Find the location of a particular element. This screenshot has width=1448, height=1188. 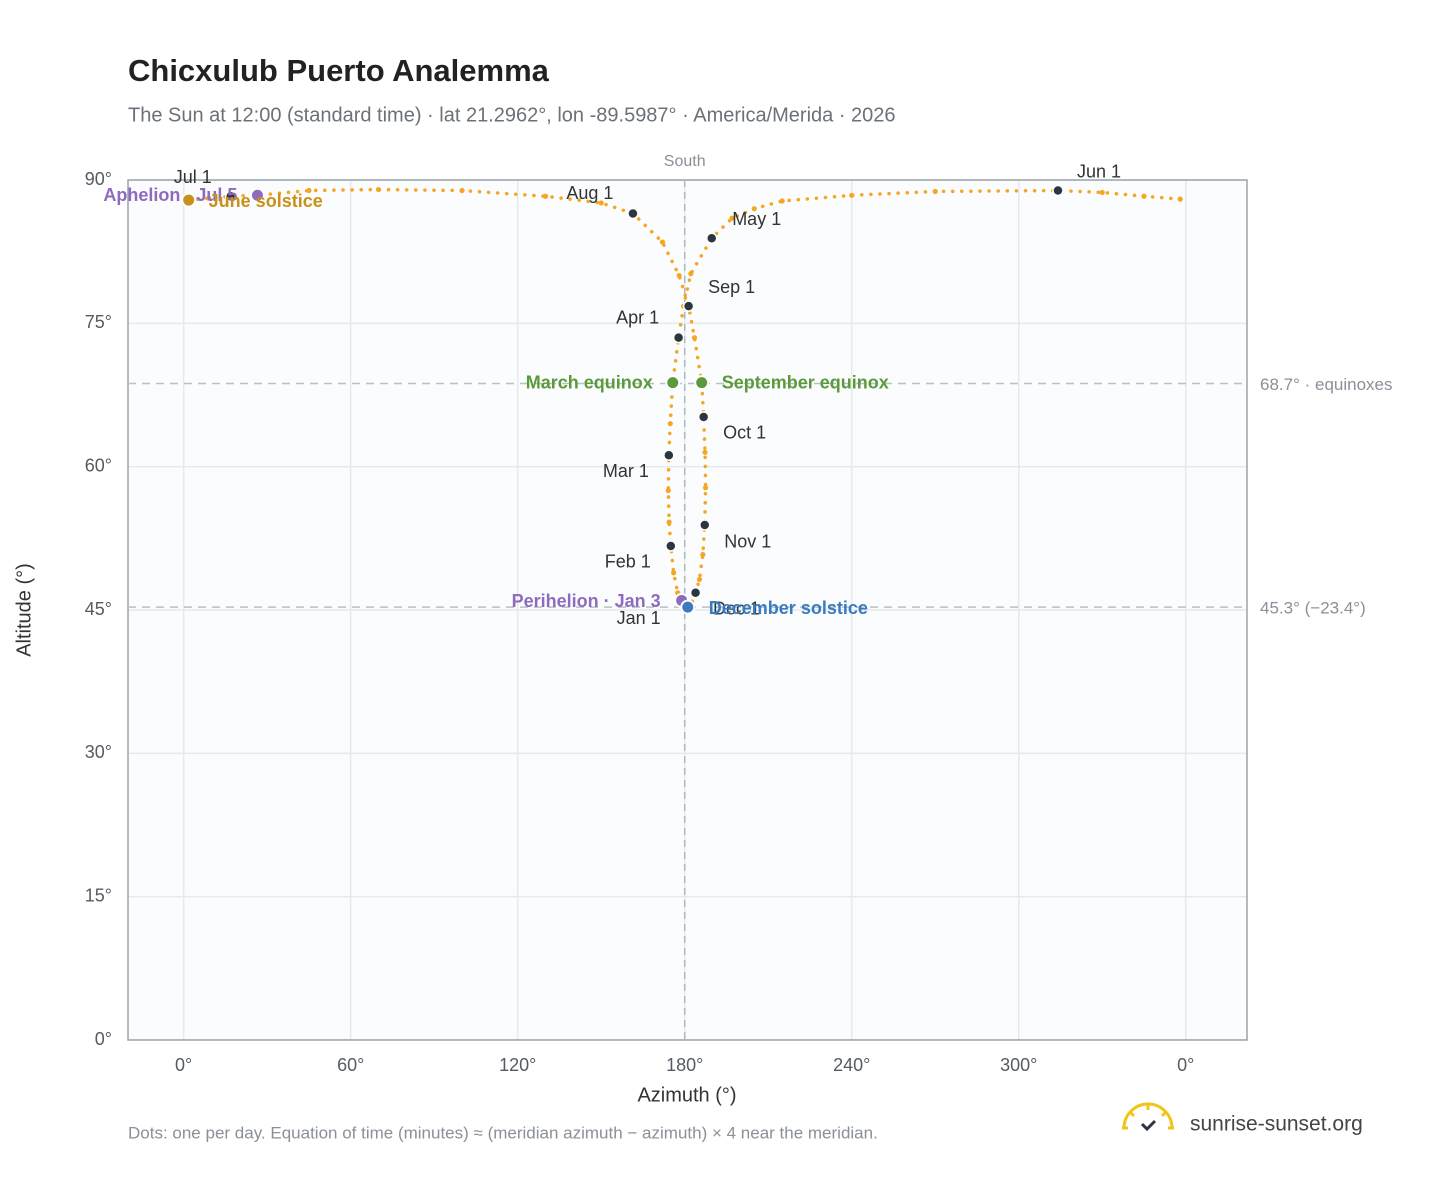

x-tick-label: 60° is located at coordinates (350, 1065).